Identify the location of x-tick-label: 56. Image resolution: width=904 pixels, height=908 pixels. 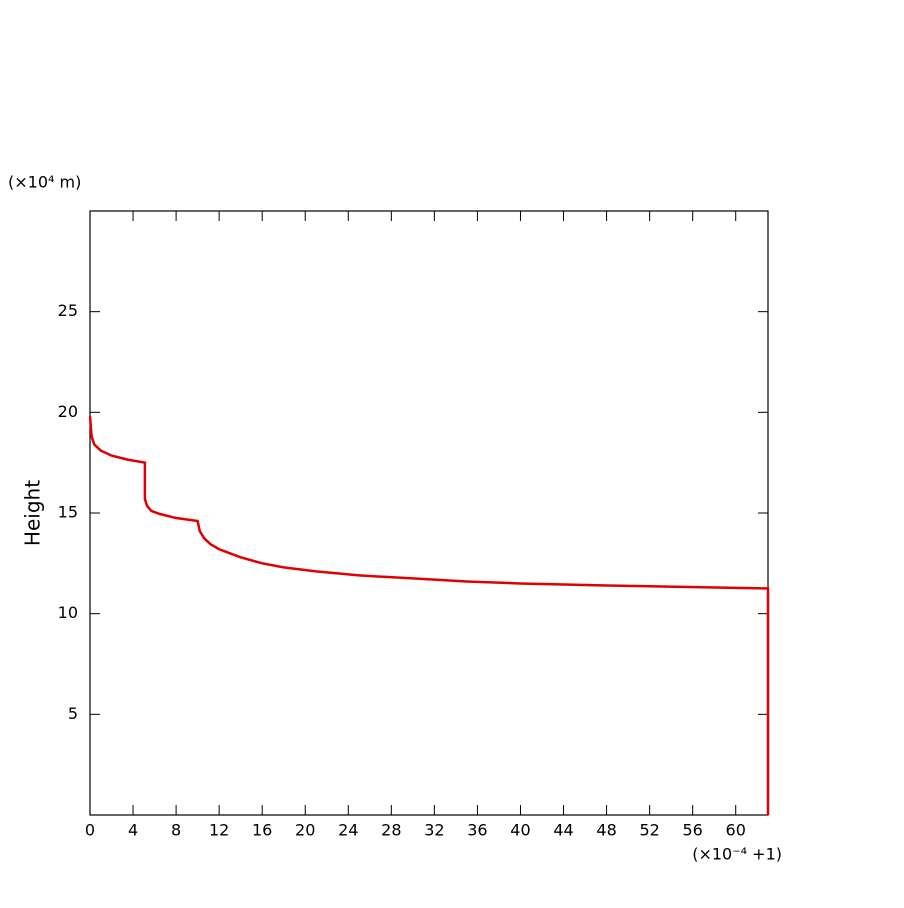
(692, 830).